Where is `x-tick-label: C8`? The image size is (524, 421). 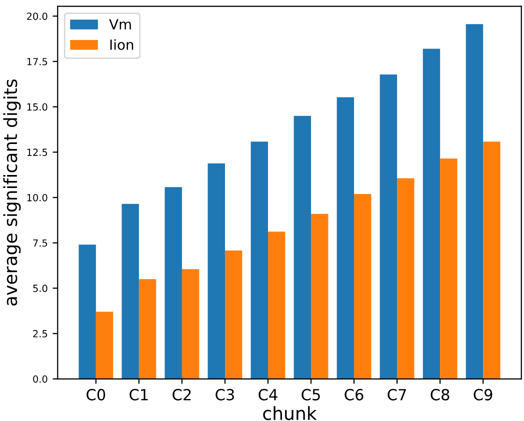 x-tick-label: C8 is located at coordinates (440, 394).